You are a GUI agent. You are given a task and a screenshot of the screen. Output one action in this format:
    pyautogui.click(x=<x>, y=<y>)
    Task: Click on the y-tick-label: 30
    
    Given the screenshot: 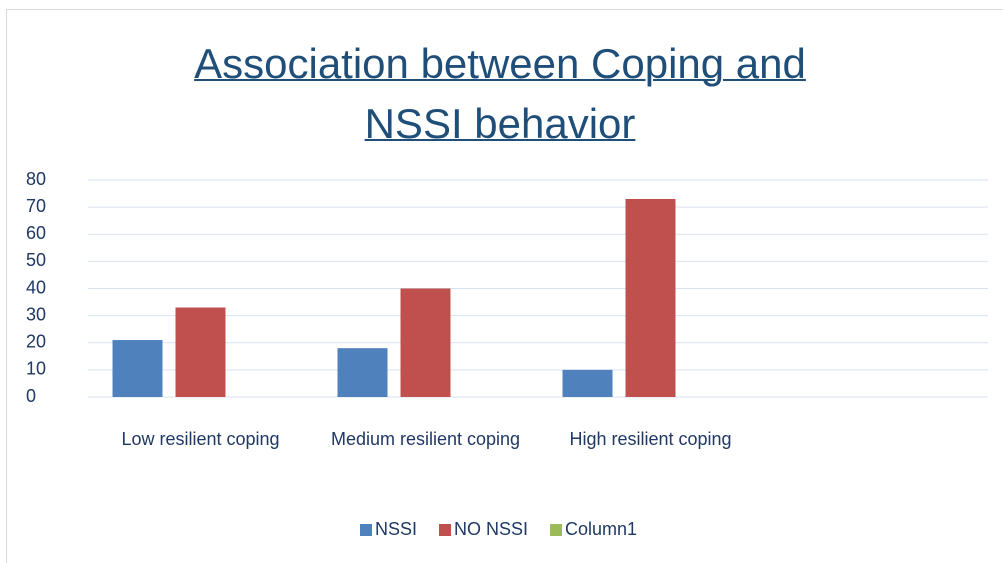 What is the action you would take?
    pyautogui.click(x=36, y=314)
    